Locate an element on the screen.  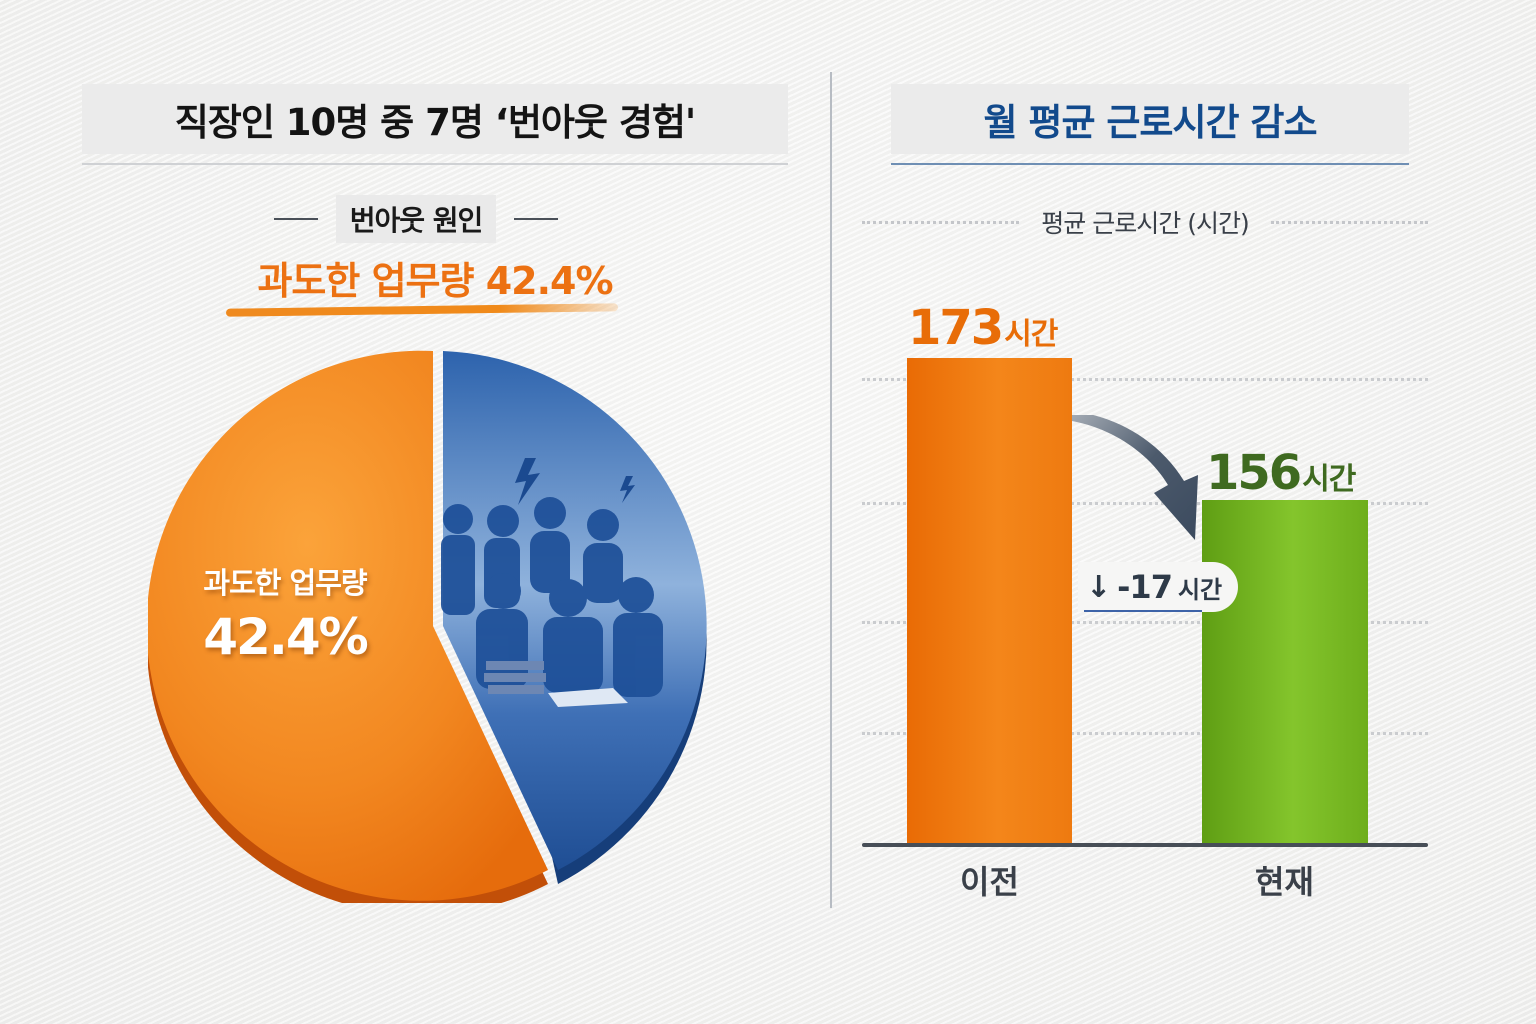
pie-slice-label-name: 과도한 업무량 is located at coordinates (285, 583).